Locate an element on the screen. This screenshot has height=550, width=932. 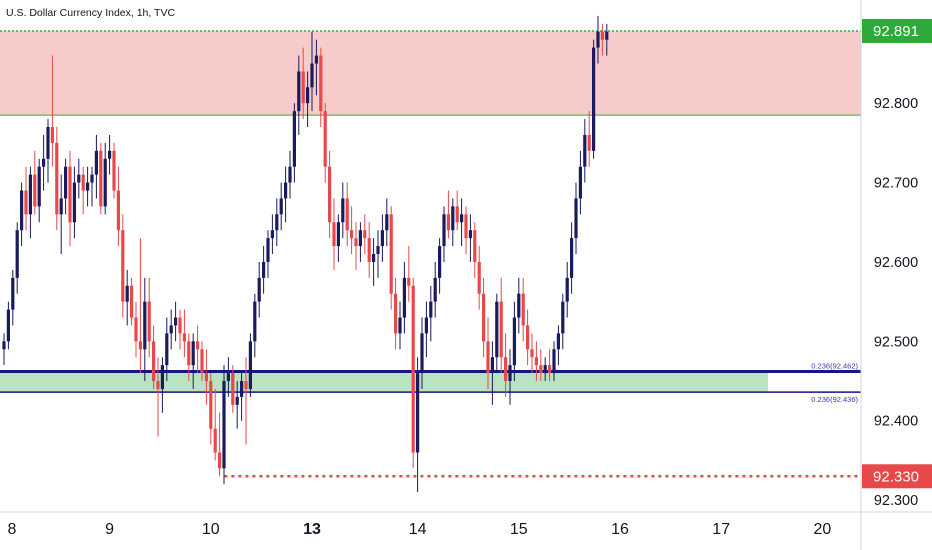
price-label: 92.330 is located at coordinates (896, 476).